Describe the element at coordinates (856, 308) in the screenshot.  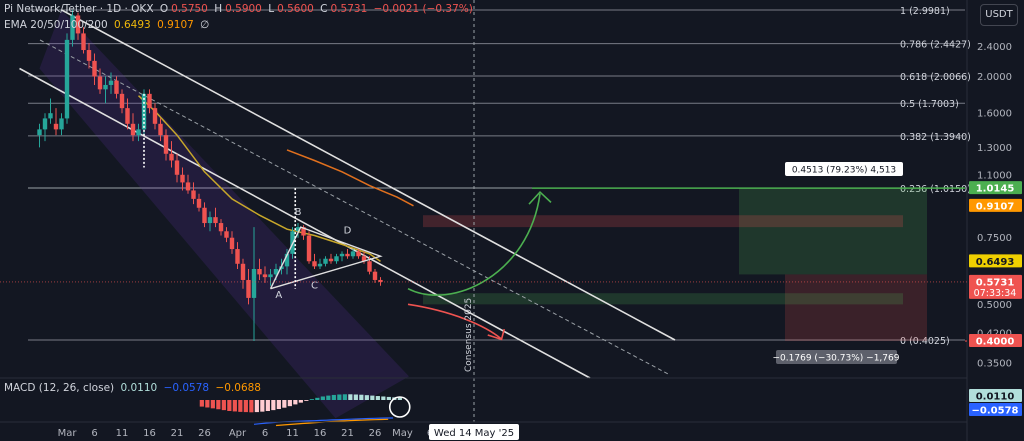
I see `stop-zone` at that location.